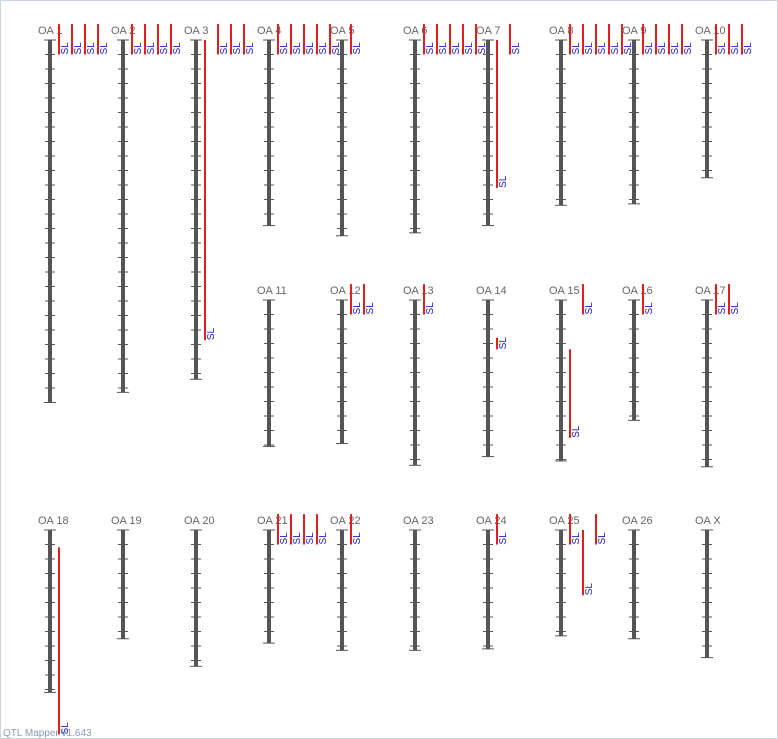 The image size is (778, 739). What do you see at coordinates (123, 31) in the screenshot?
I see `chromosome-label: OA 2` at bounding box center [123, 31].